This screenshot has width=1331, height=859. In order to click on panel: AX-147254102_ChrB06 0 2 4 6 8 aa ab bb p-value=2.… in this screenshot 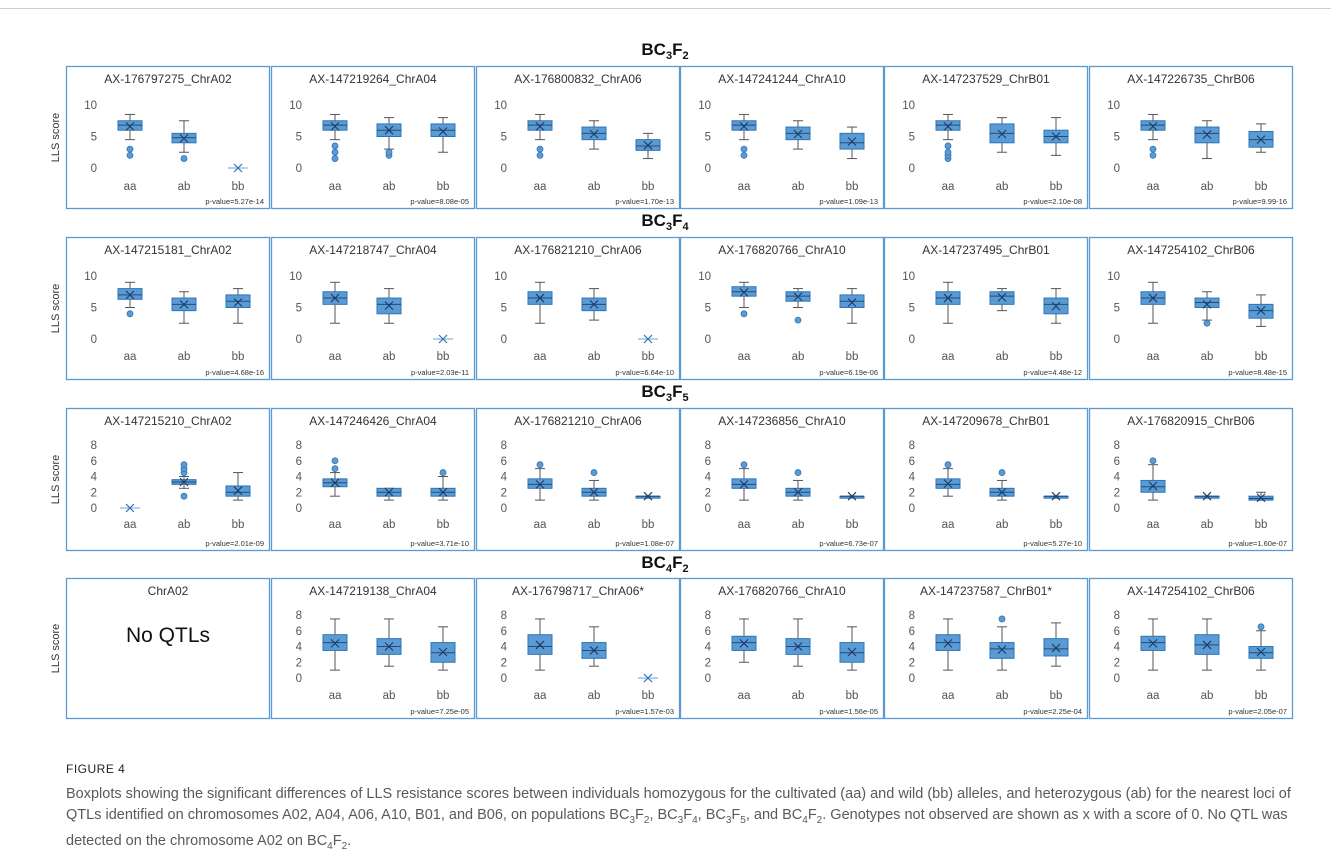, I will do `click(1191, 648)`.